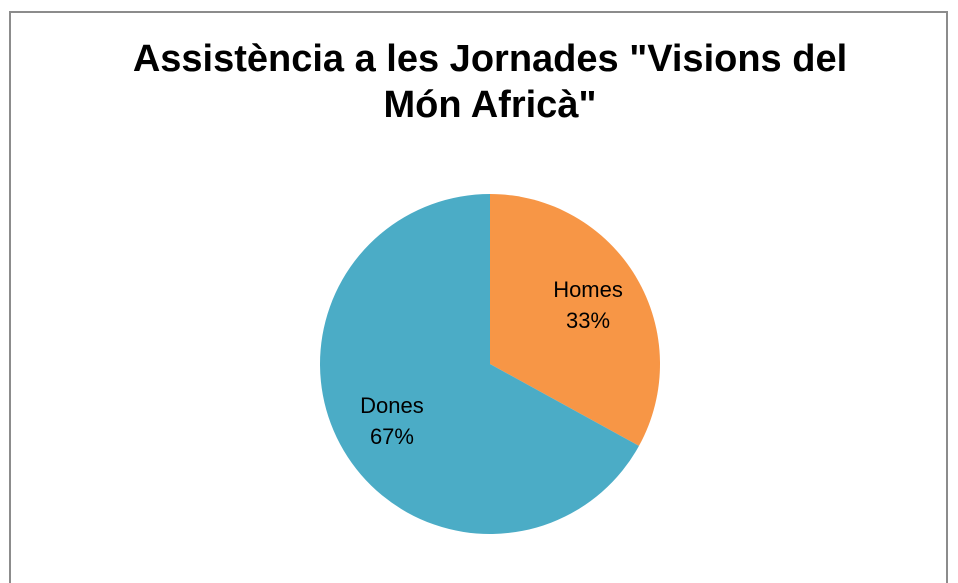 The width and height of the screenshot is (958, 583). Describe the element at coordinates (392, 436) in the screenshot. I see `slice-value-label: 67%` at that location.